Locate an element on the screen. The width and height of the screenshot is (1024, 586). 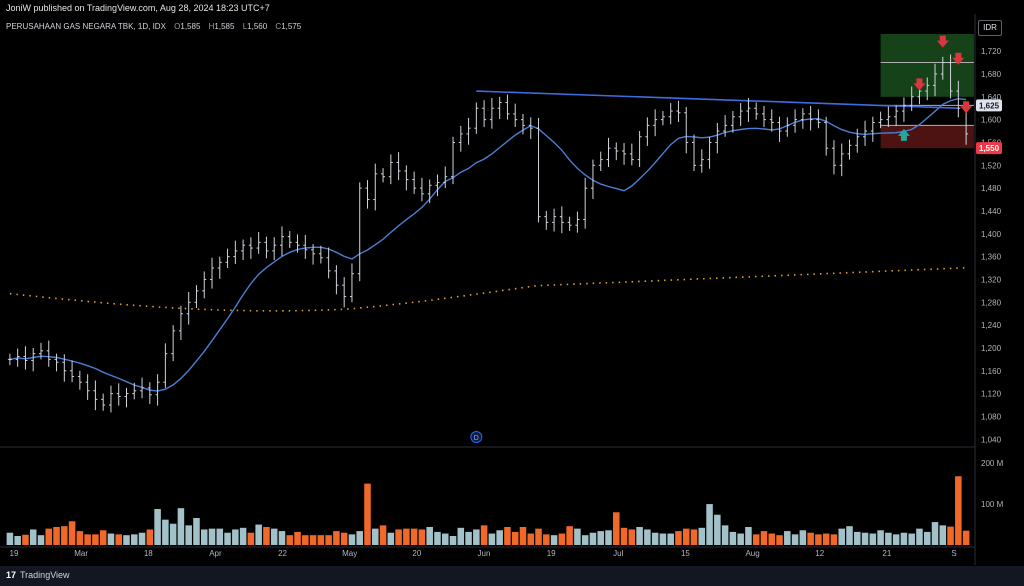
time-tick-label: 18 is located at coordinates (148, 553).